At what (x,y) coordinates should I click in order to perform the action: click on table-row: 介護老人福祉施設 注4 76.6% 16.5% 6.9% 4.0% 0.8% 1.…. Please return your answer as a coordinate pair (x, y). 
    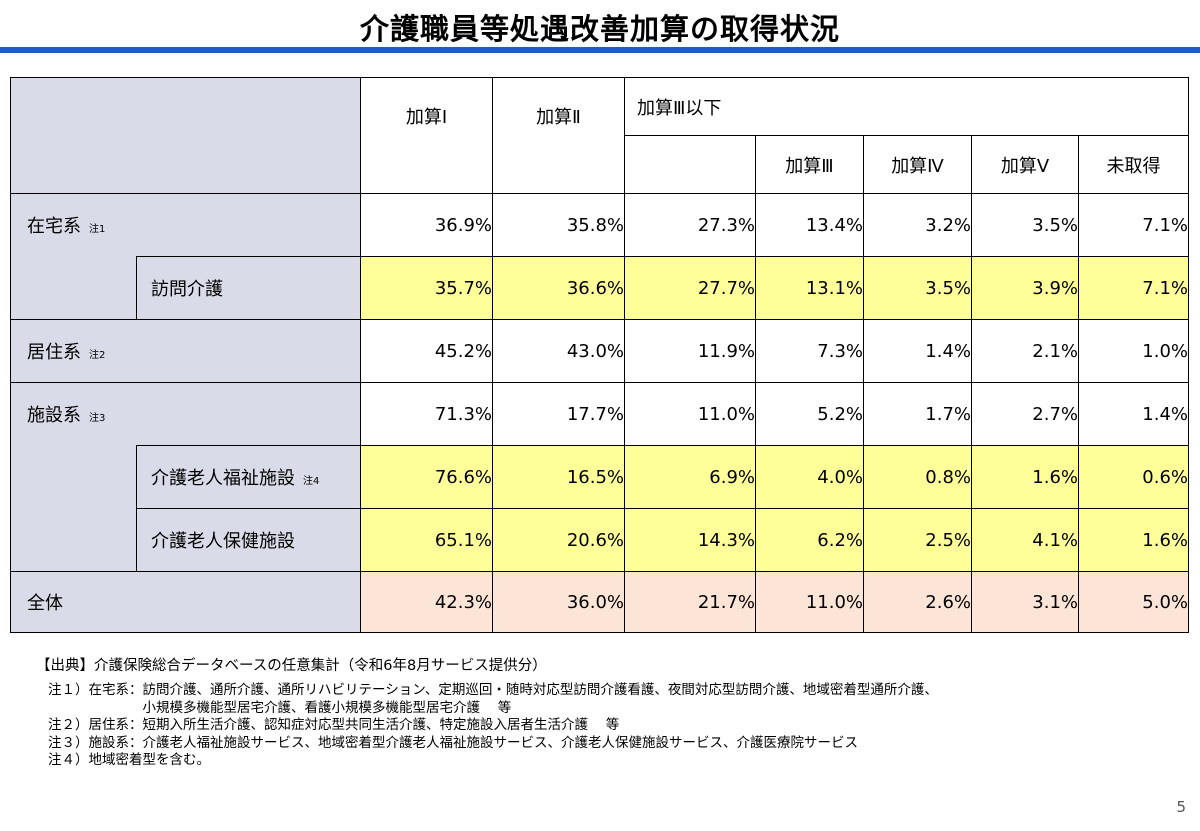
    Looking at the image, I should click on (599, 477).